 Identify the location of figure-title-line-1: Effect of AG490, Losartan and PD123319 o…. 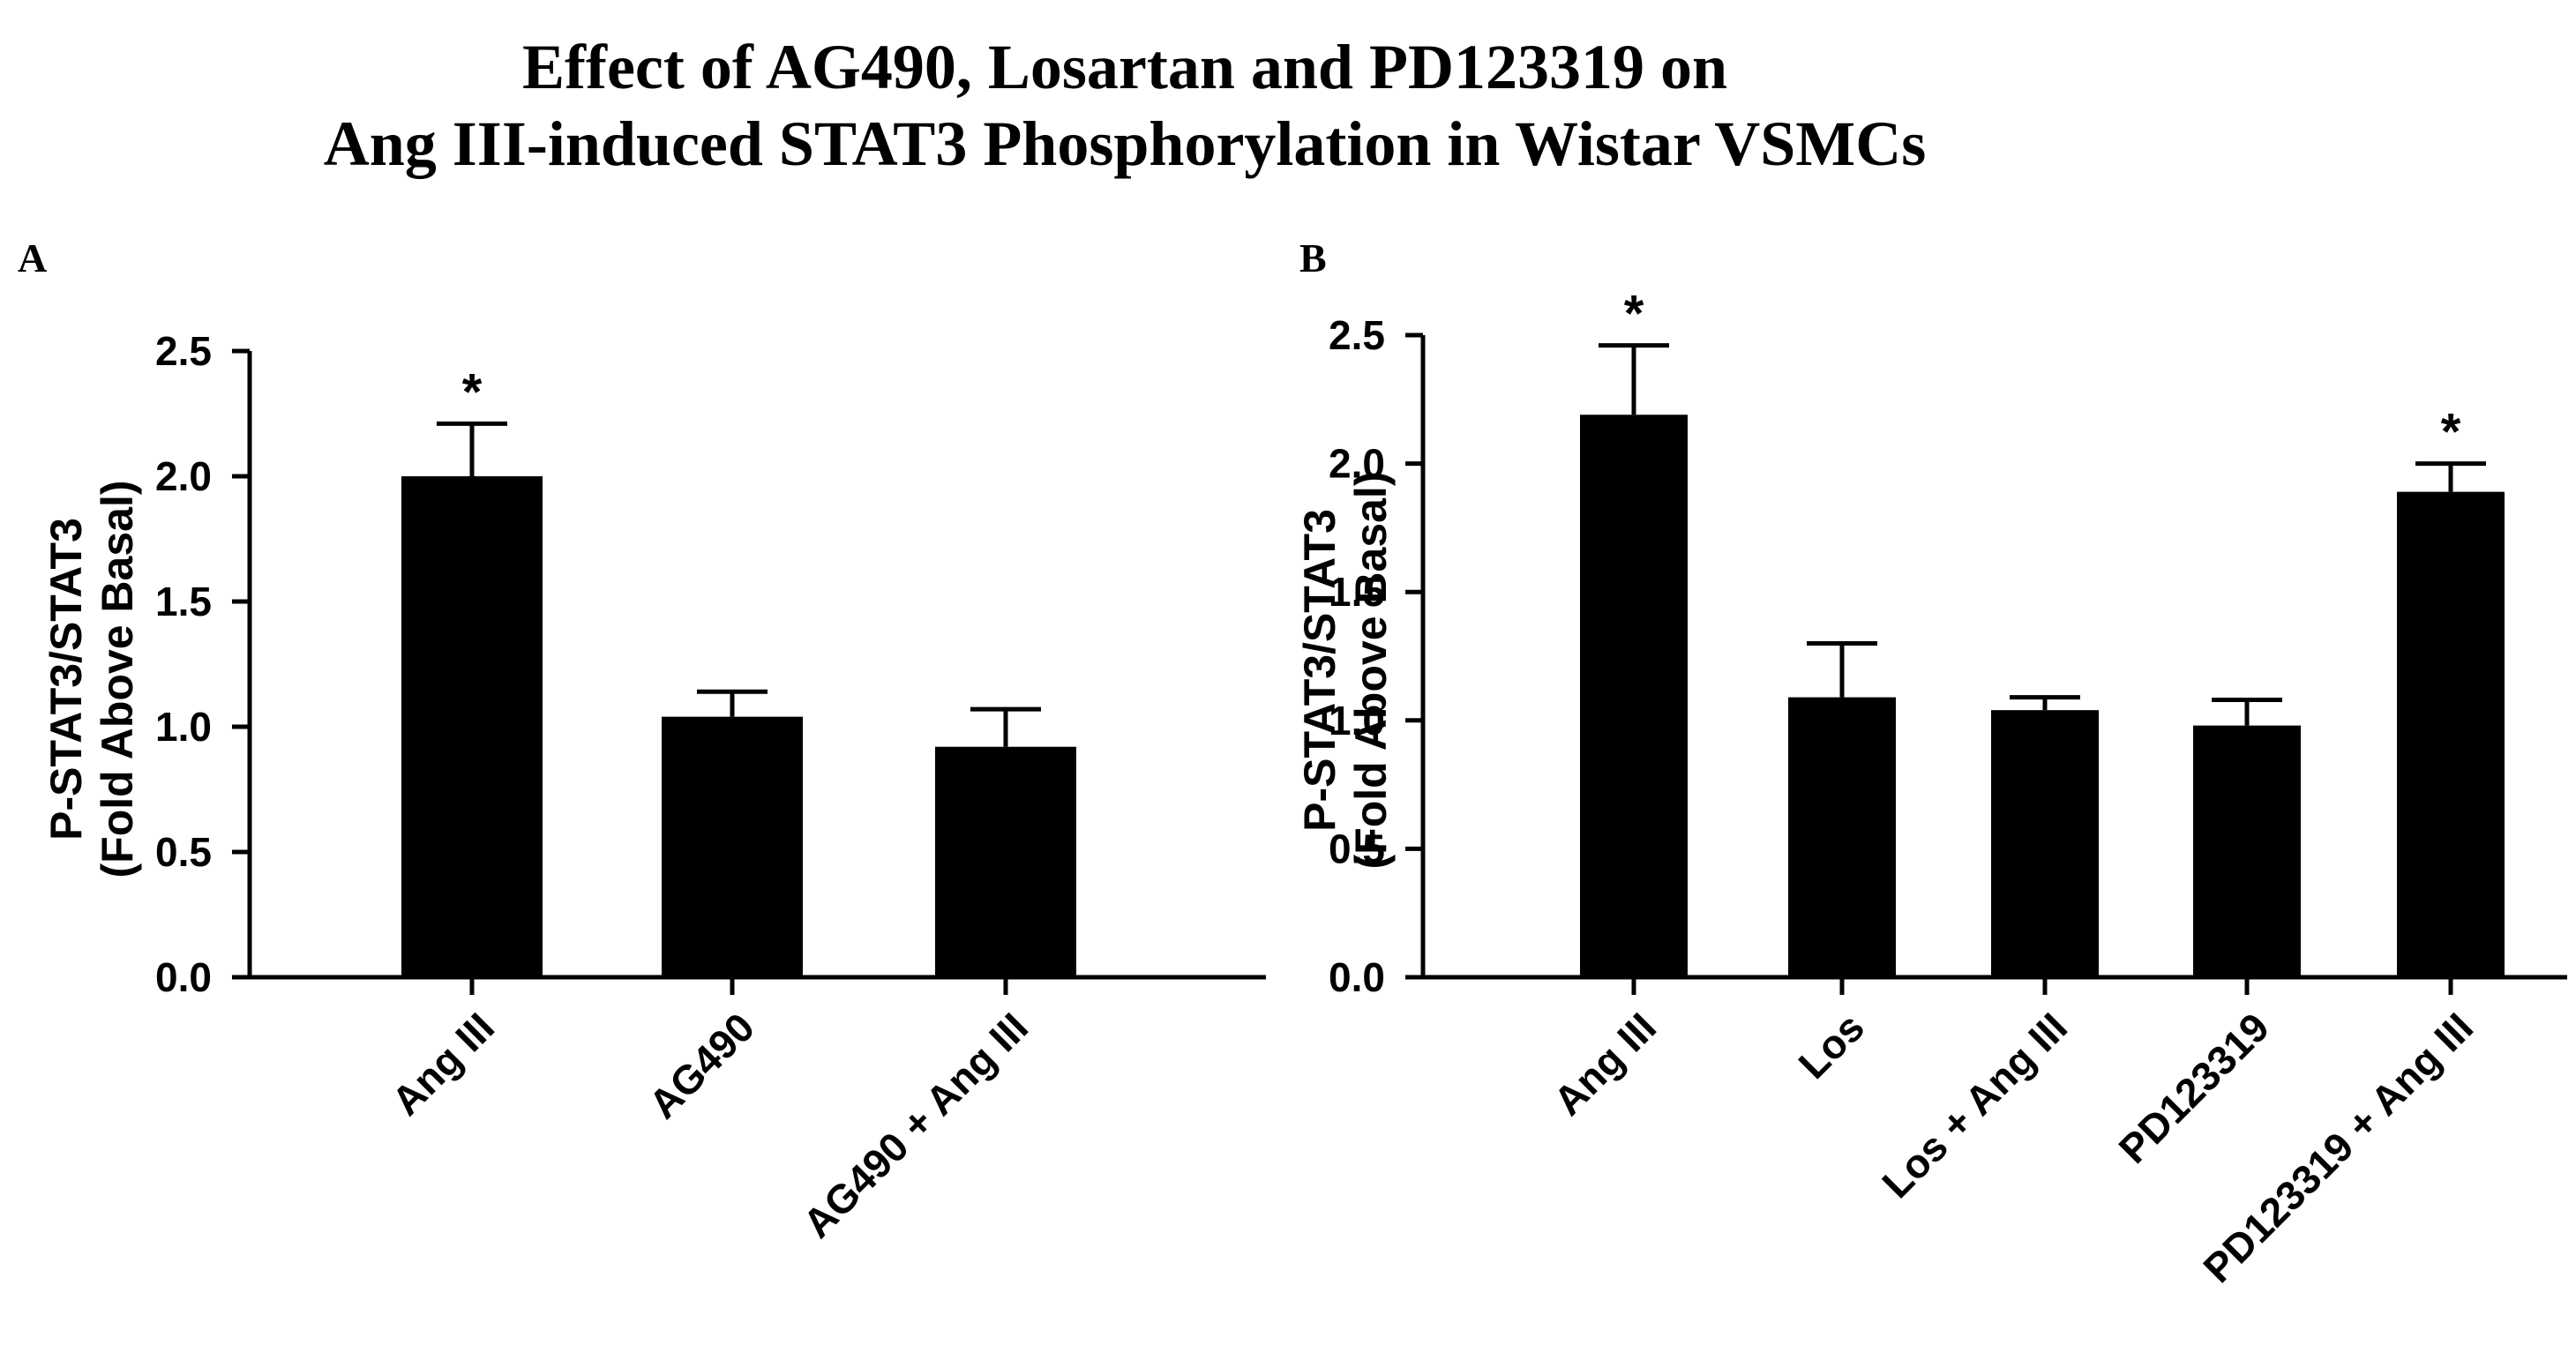
(1124, 67).